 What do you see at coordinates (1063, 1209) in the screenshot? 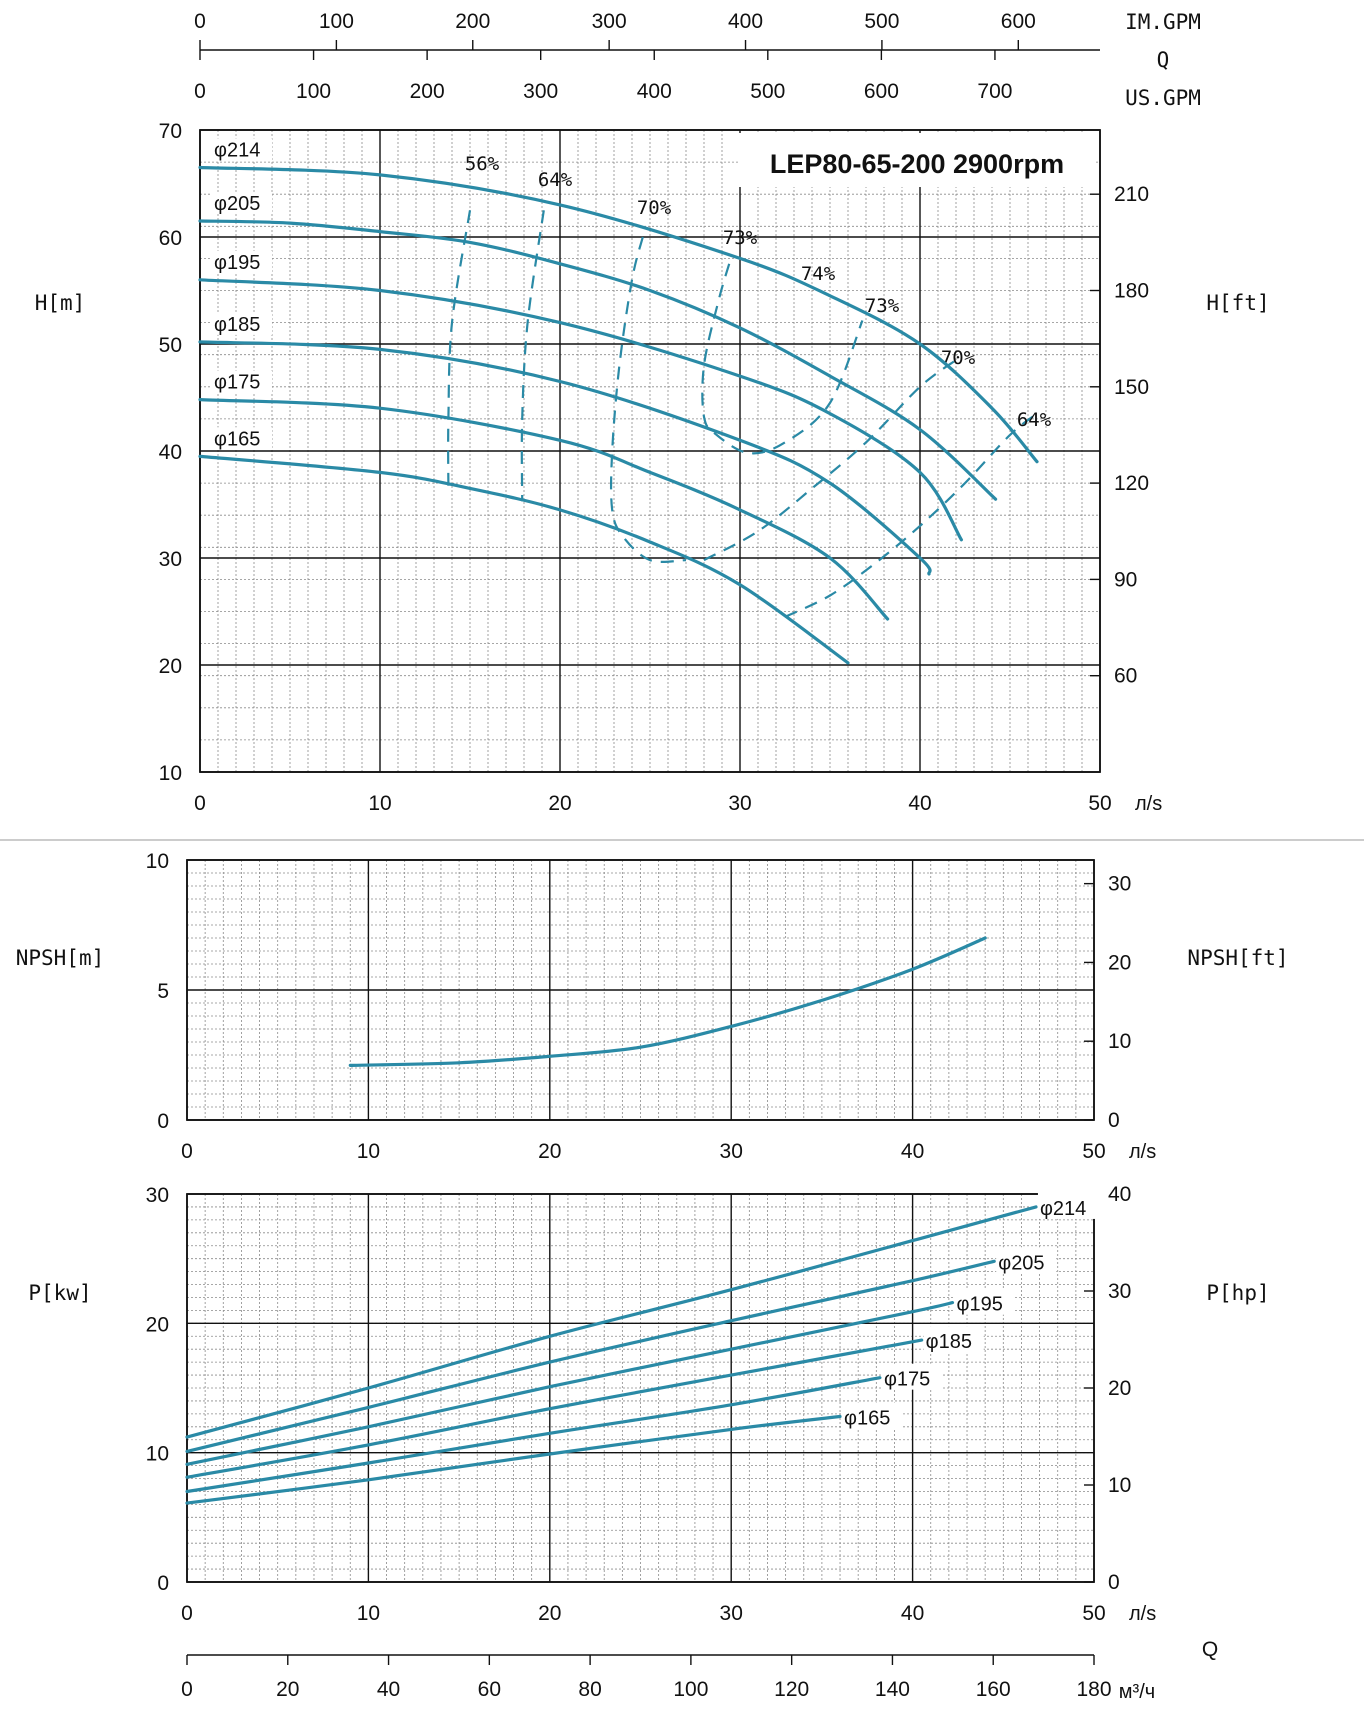
I see `curve-label: φ214` at bounding box center [1063, 1209].